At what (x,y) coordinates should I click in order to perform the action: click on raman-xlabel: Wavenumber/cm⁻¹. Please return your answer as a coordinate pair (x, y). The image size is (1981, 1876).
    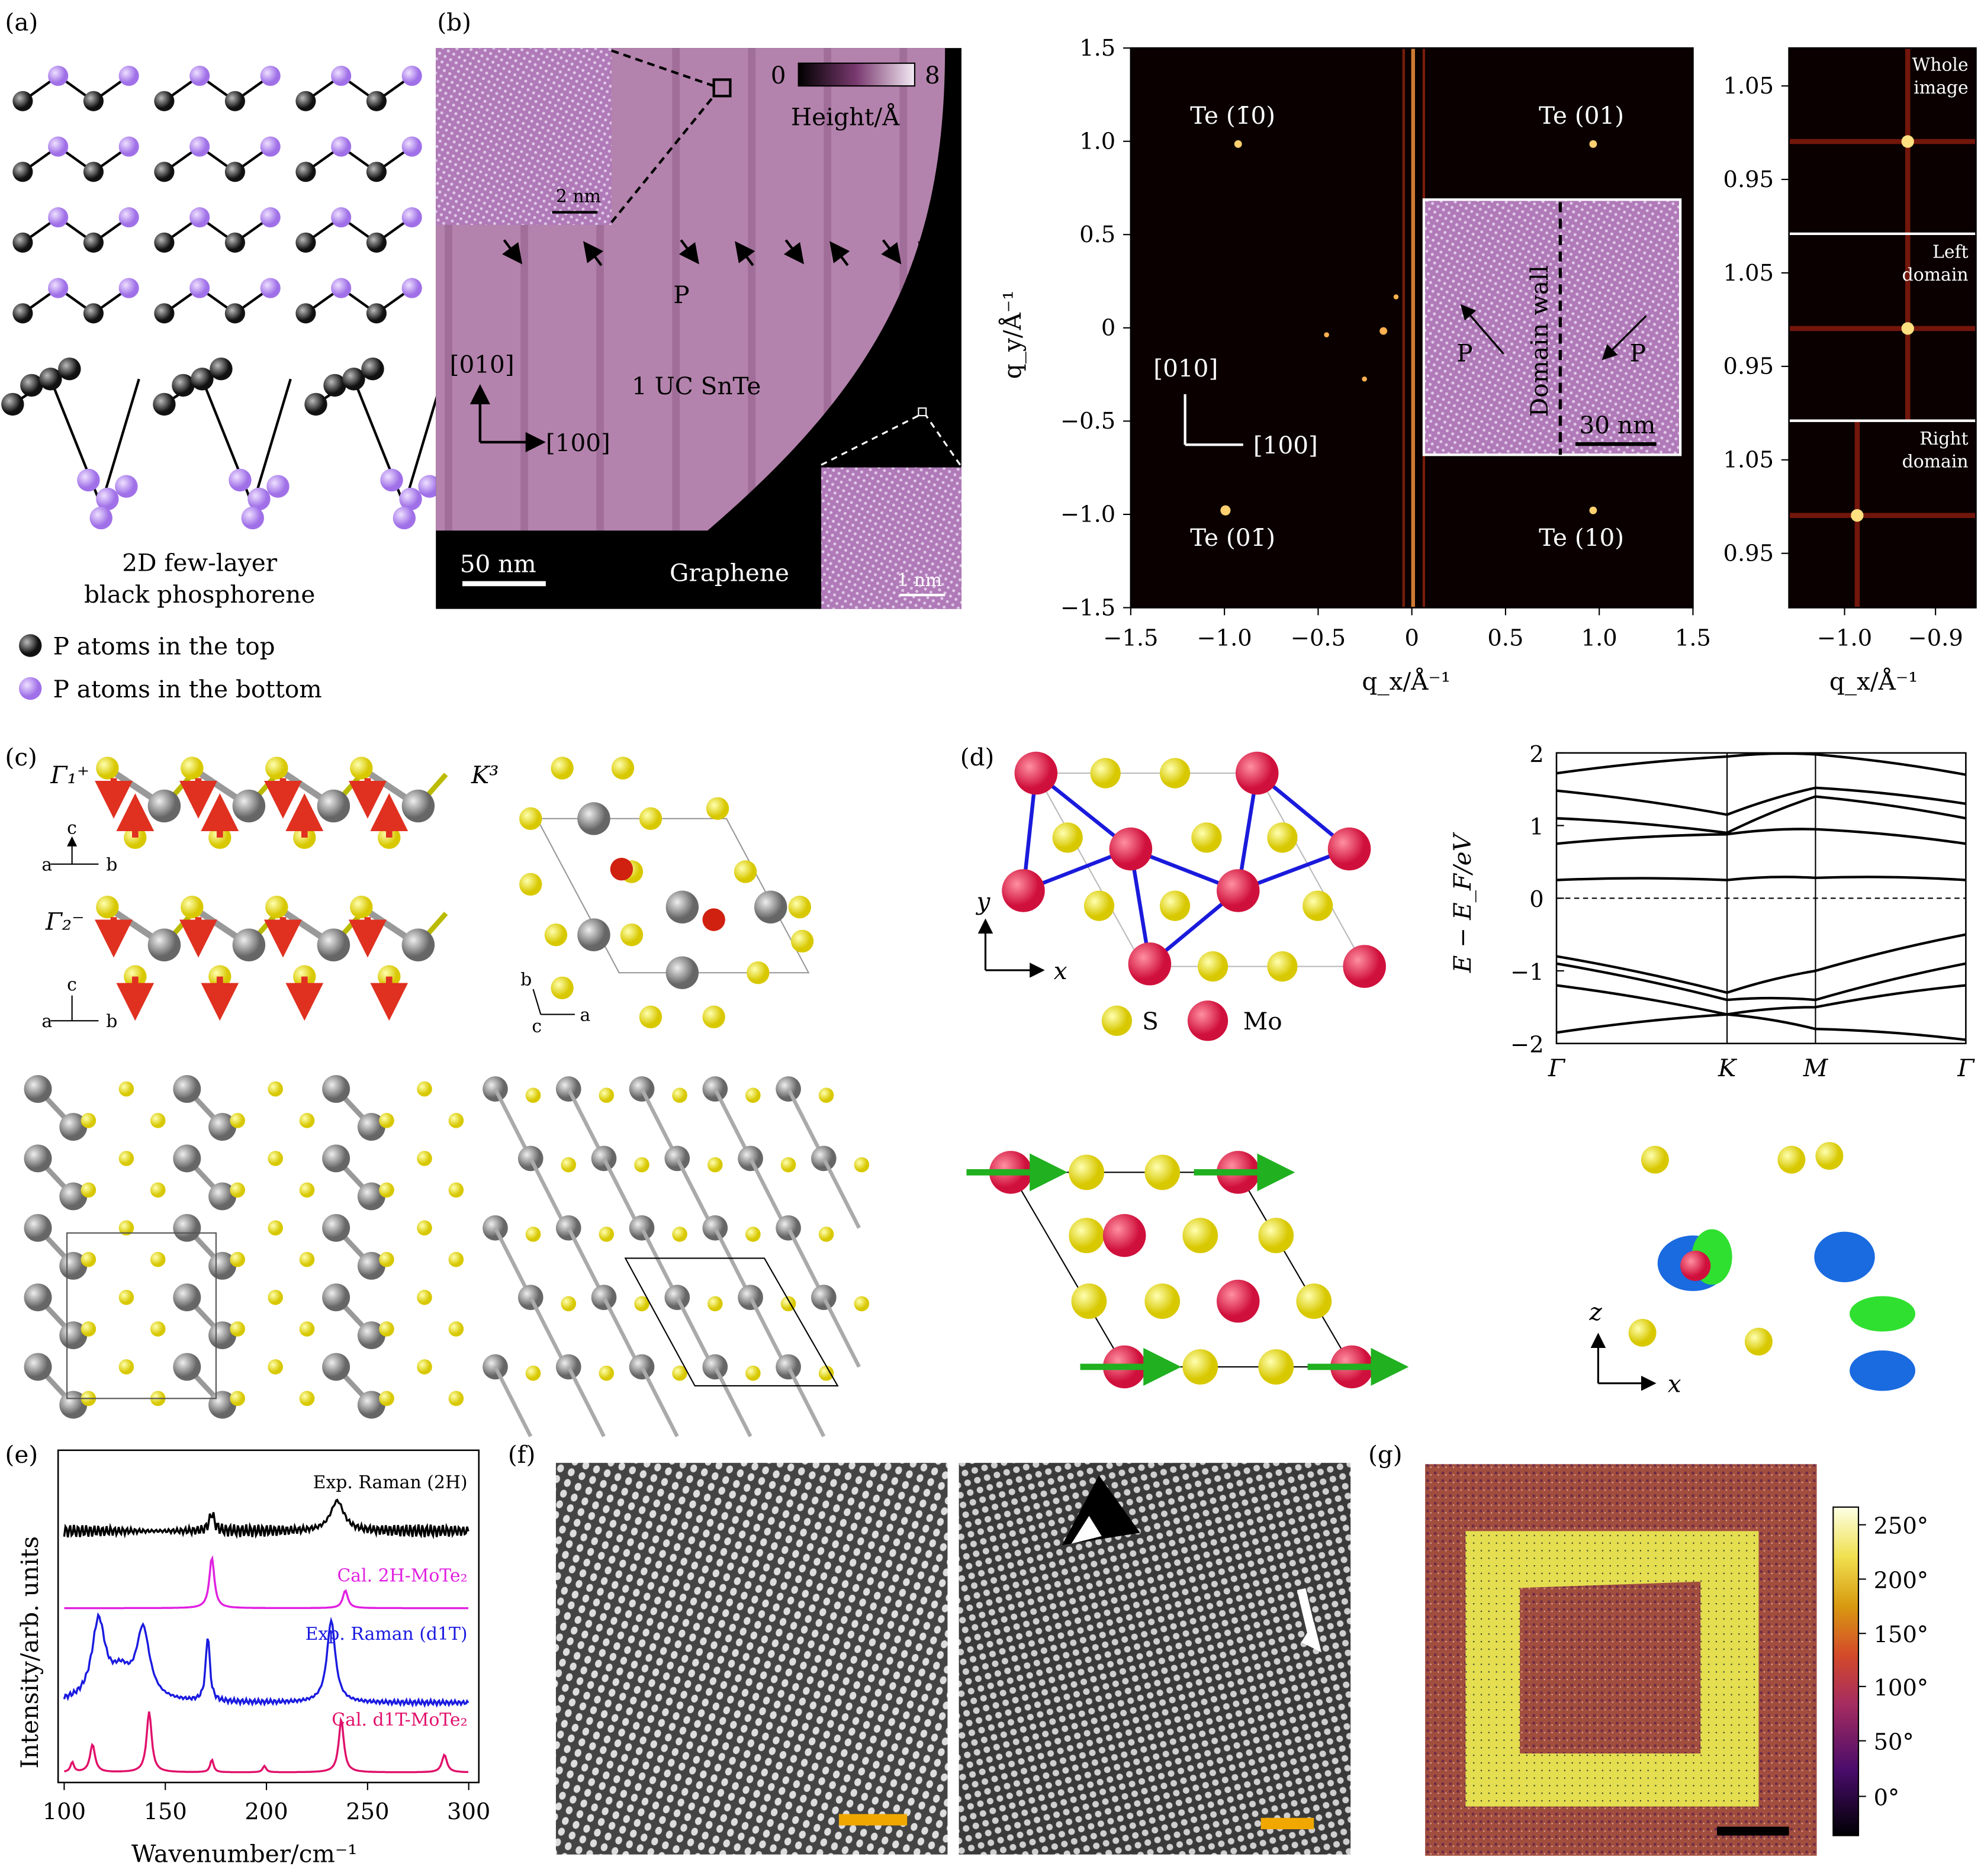
    Looking at the image, I should click on (244, 1853).